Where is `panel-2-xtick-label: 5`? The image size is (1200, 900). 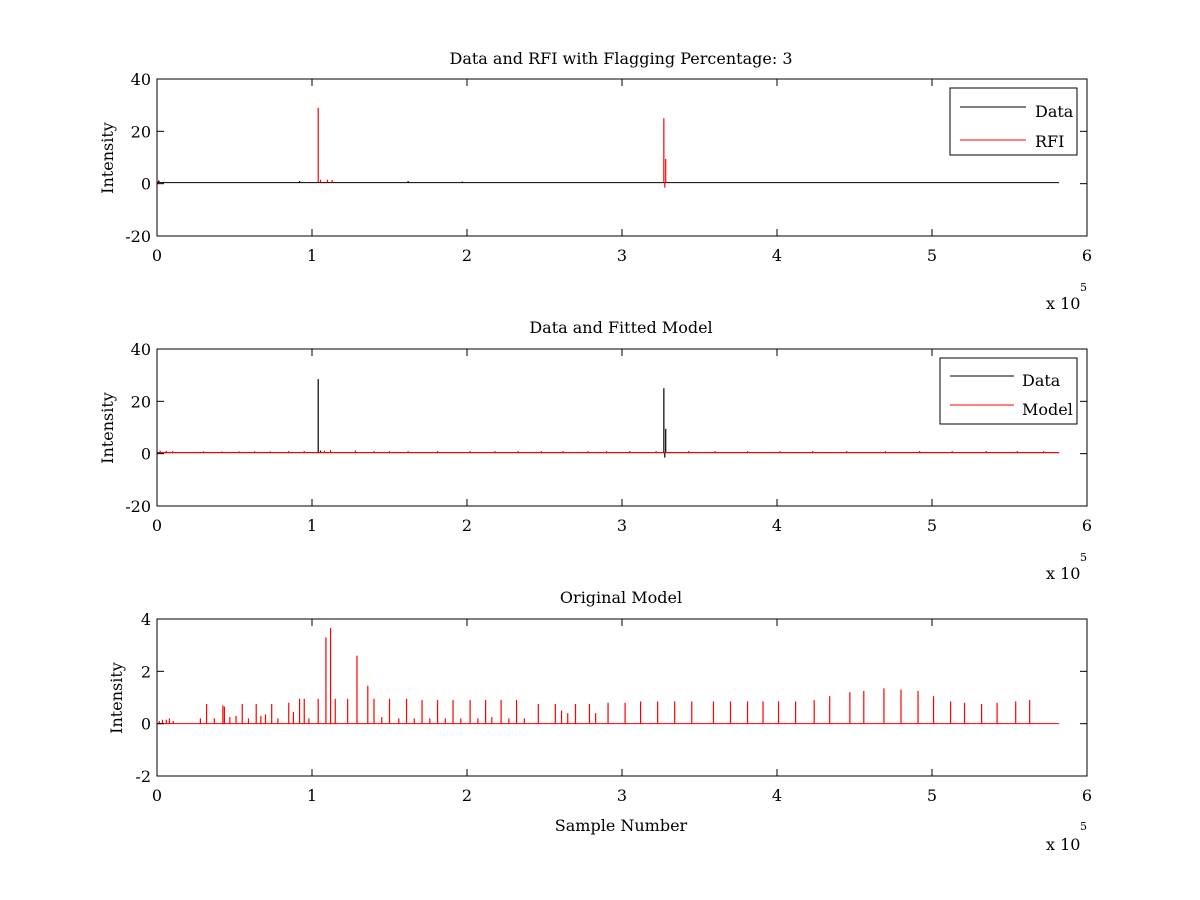
panel-2-xtick-label: 5 is located at coordinates (932, 525).